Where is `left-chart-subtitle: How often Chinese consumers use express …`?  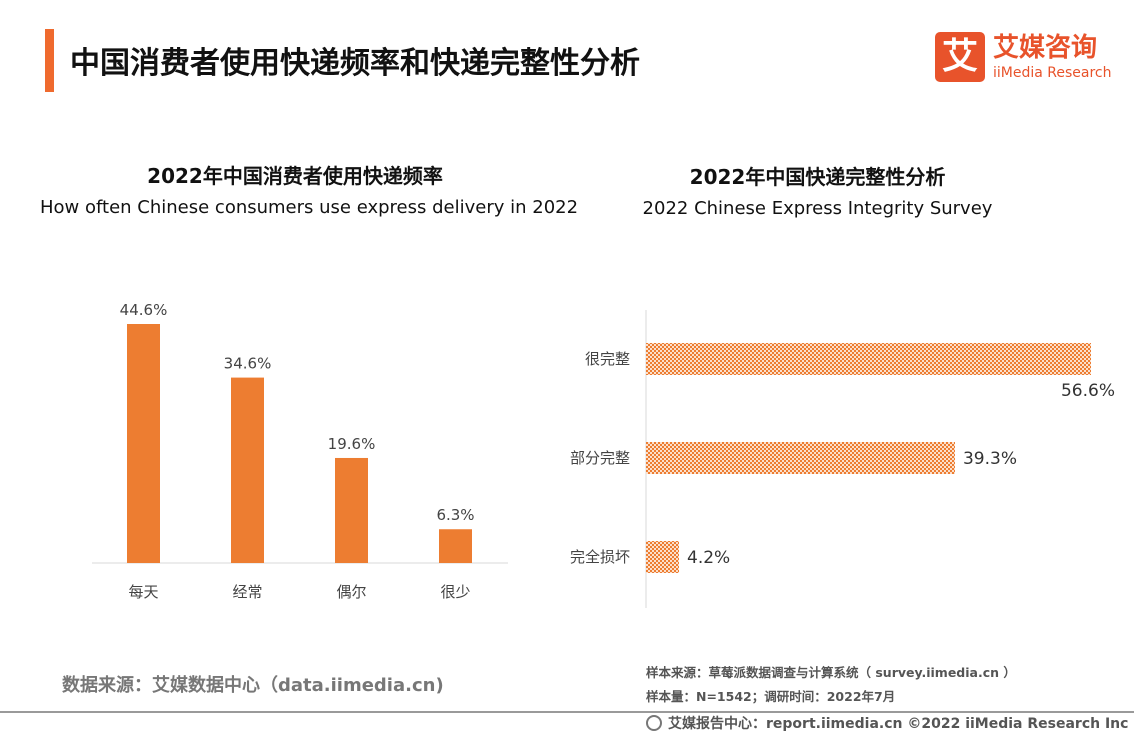 left-chart-subtitle: How often Chinese consumers use express … is located at coordinates (309, 207).